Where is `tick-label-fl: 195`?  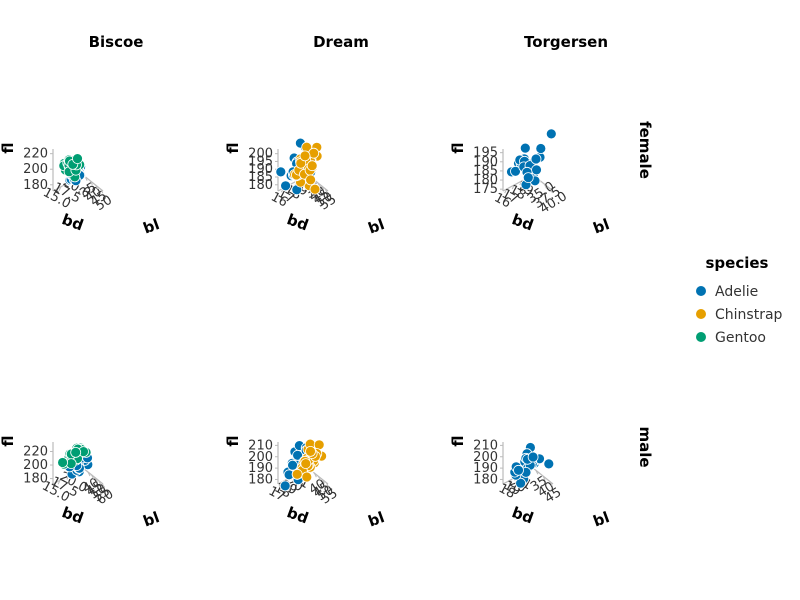 tick-label-fl: 195 is located at coordinates (260, 161).